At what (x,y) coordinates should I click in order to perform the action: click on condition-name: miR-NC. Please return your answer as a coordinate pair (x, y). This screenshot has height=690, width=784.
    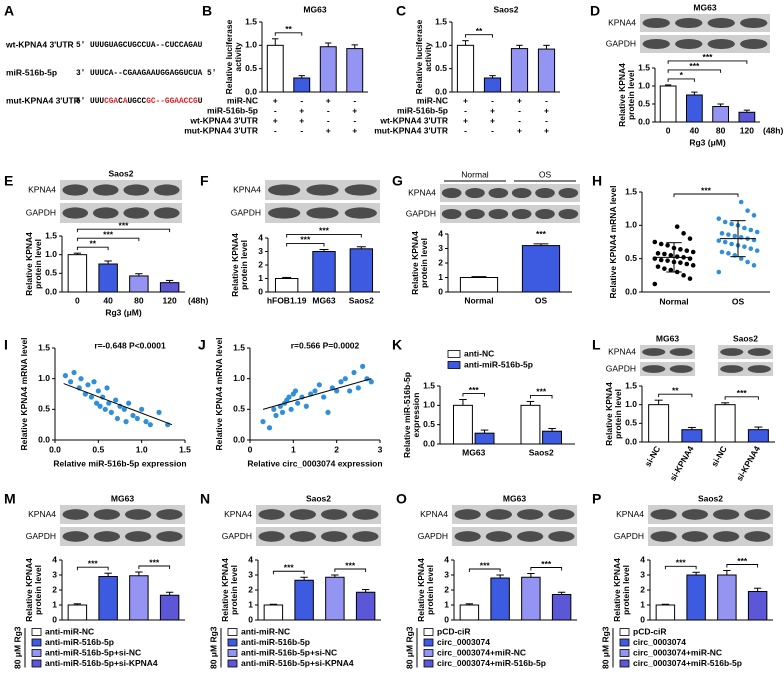
    Looking at the image, I should click on (242, 100).